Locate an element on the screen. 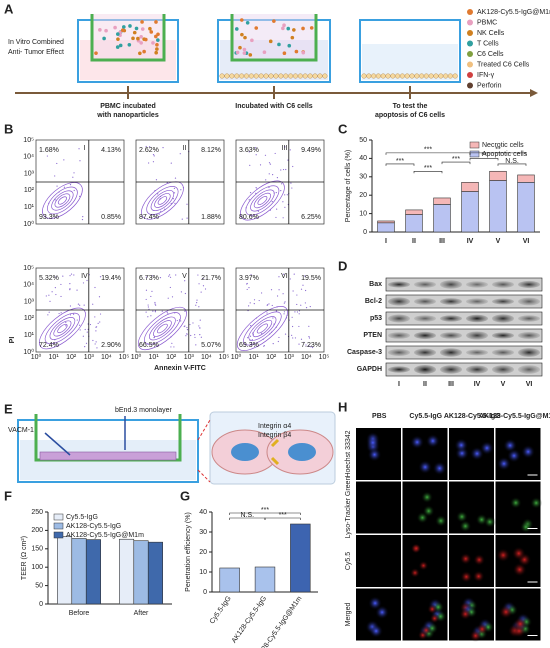  lyso is located at coordinates (440, 520).